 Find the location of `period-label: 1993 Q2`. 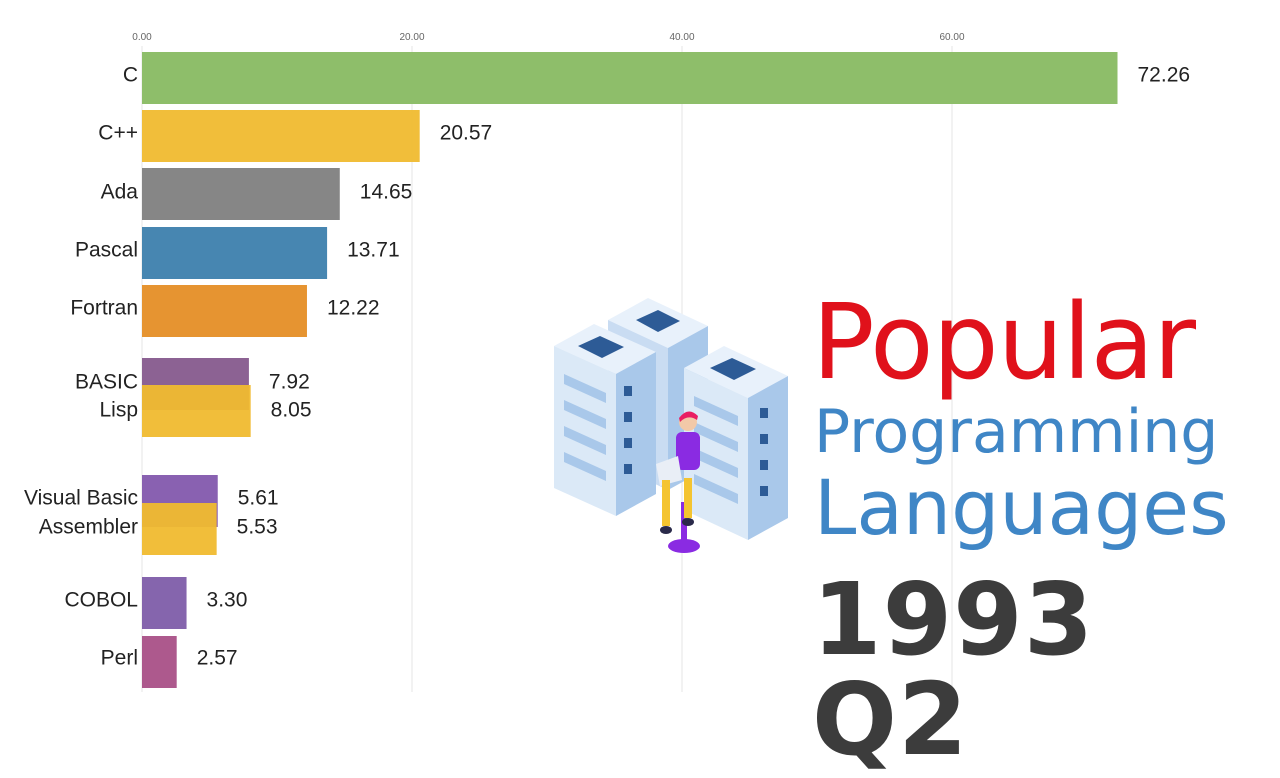

period-label: 1993 Q2 is located at coordinates (953, 669).